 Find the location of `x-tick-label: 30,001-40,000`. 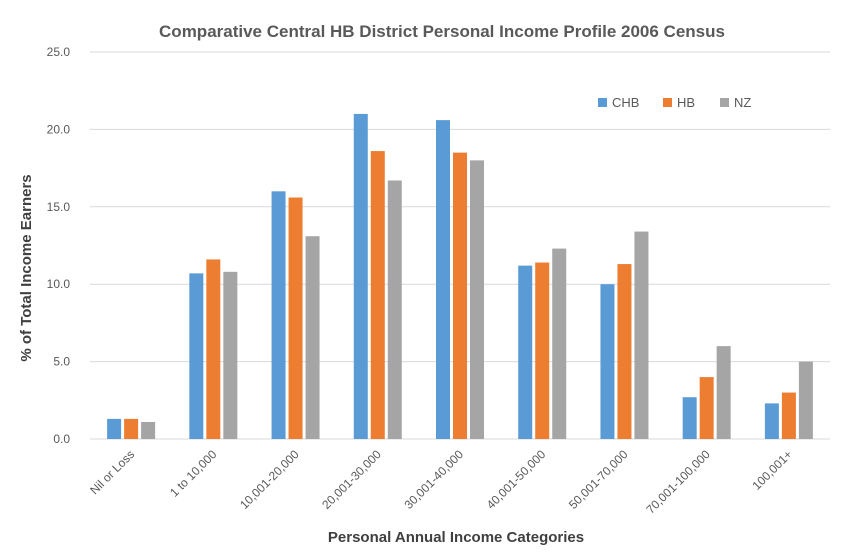

x-tick-label: 30,001-40,000 is located at coordinates (433, 479).